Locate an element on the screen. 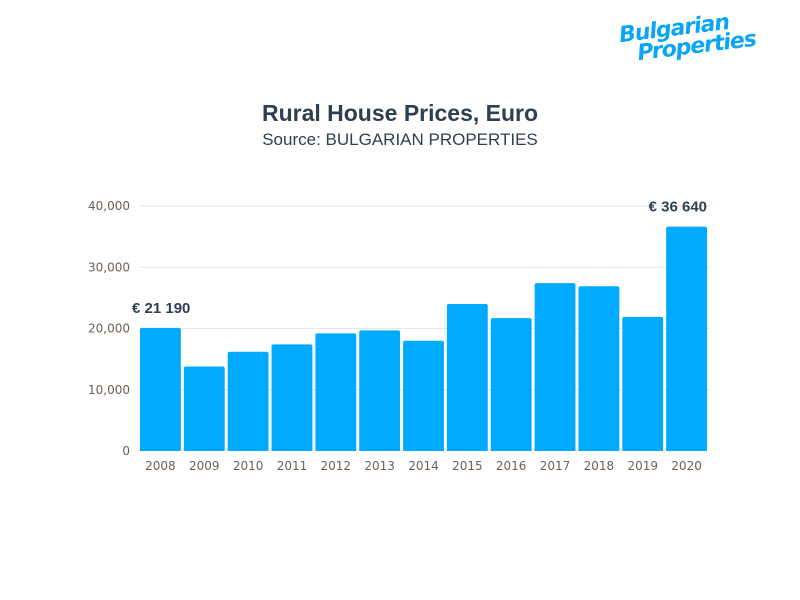  bar-2015 is located at coordinates (467, 377).